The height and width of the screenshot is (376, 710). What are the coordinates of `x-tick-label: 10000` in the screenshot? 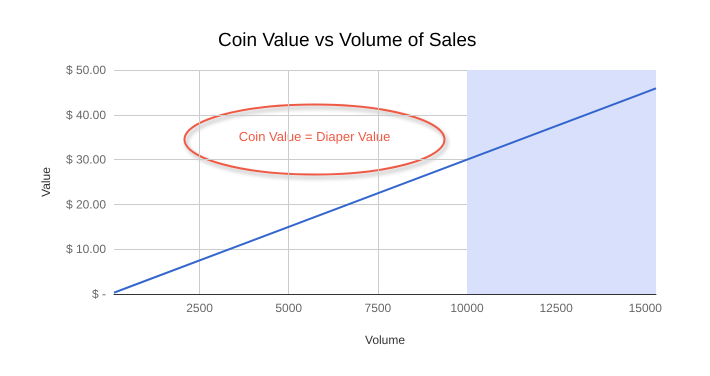 It's located at (467, 308).